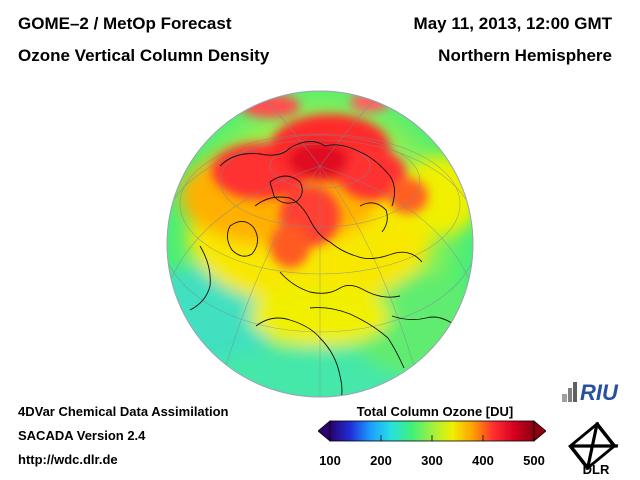 The height and width of the screenshot is (480, 640). Describe the element at coordinates (512, 23) in the screenshot. I see `map-date: May 11, 2013, 12:00 GMT` at that location.